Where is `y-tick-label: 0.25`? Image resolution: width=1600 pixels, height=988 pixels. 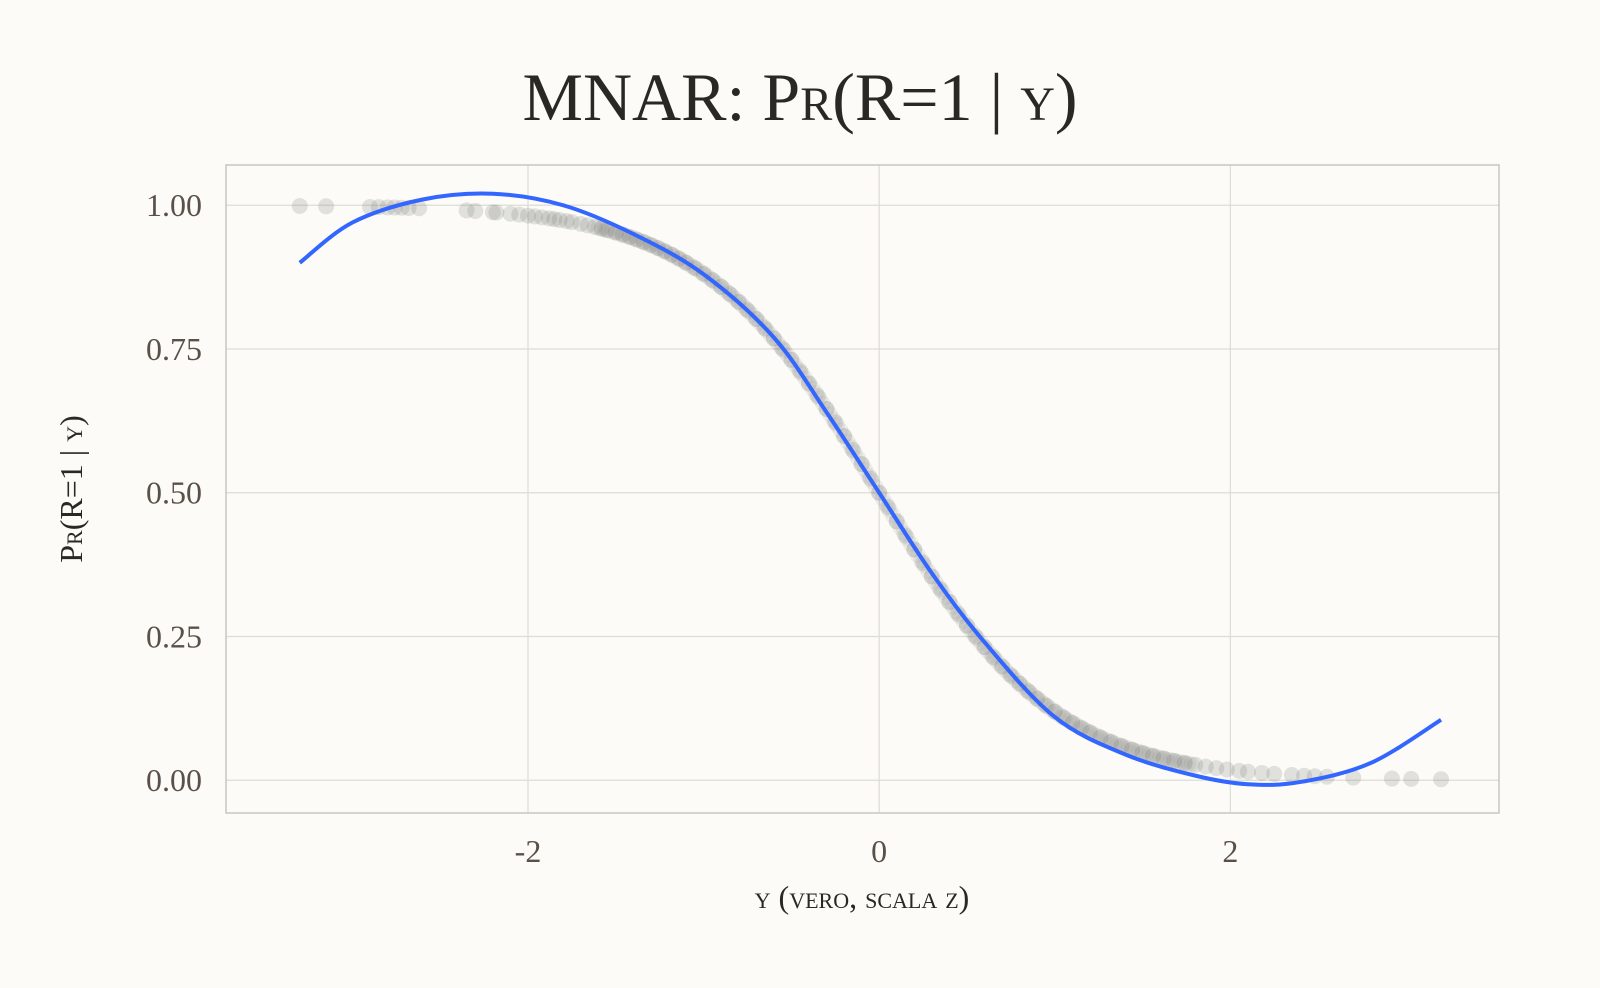
y-tick-label: 0.25 is located at coordinates (174, 636).